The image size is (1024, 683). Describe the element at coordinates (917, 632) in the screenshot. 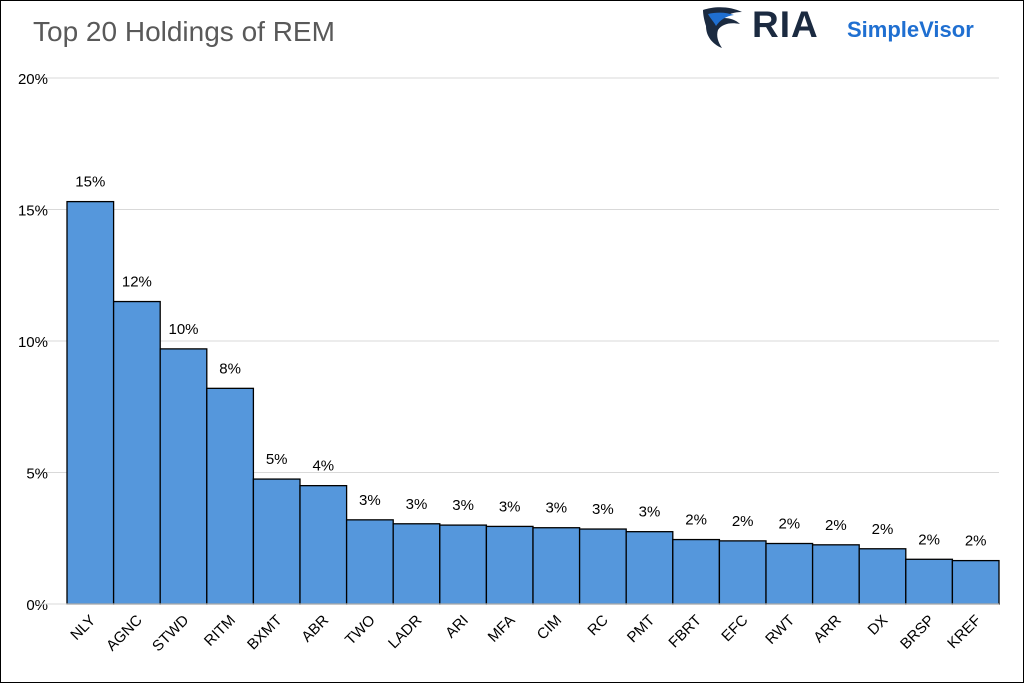

I see `x-tick-label: BRSP` at that location.